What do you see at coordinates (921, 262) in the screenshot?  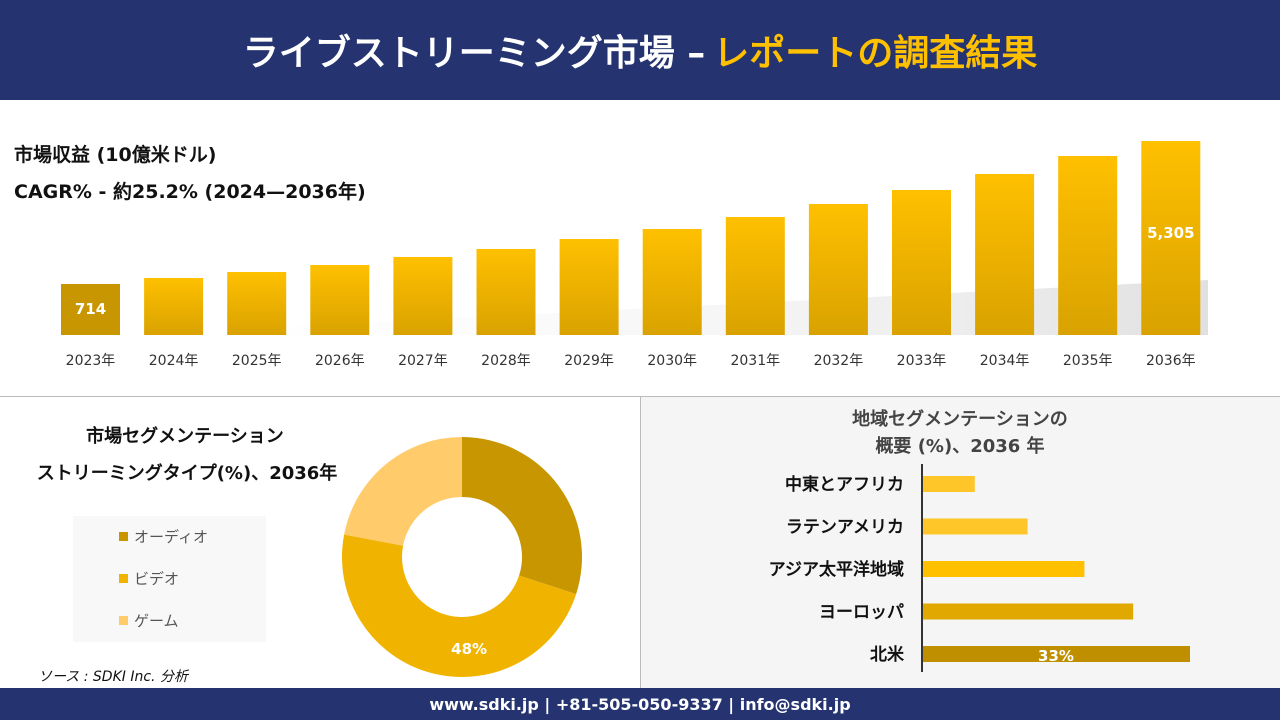 I see `bar-2033年` at bounding box center [921, 262].